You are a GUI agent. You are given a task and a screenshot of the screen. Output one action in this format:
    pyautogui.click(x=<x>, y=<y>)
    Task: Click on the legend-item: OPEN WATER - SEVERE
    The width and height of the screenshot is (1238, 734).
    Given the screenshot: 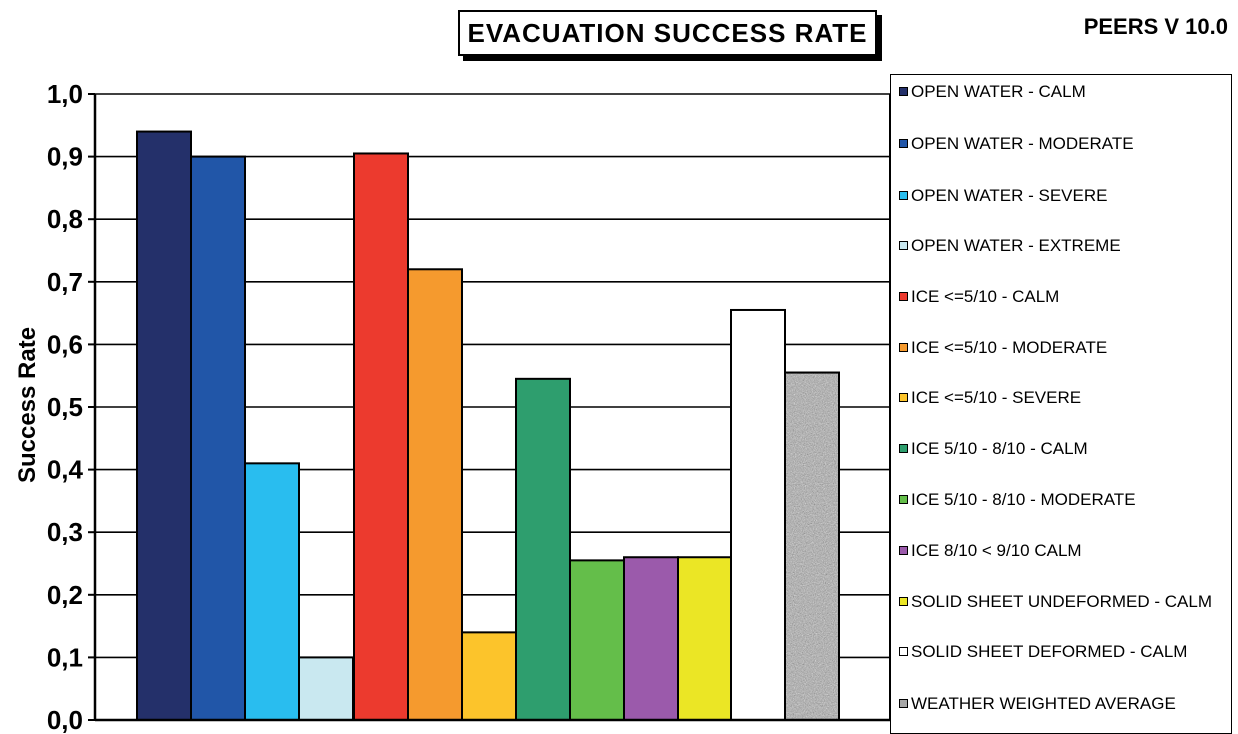 What is the action you would take?
    pyautogui.click(x=1061, y=195)
    